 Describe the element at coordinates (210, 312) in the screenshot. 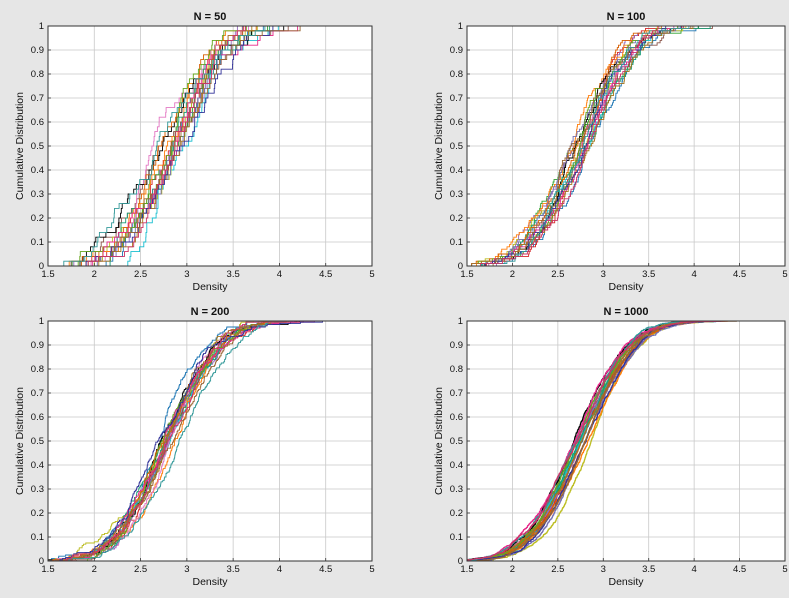

I see `chart-title: N = 200` at that location.